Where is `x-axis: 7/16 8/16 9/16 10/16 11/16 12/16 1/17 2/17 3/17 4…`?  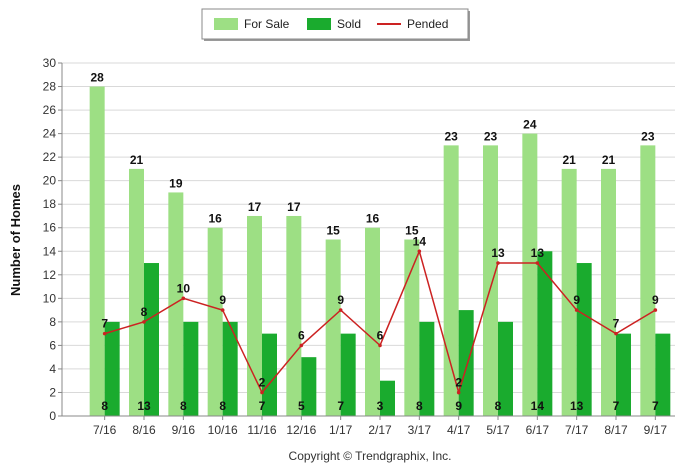
x-axis: 7/16 8/16 9/16 10/16 11/16 12/16 1/17 2/17 3/17 4… is located at coordinates (368, 426).